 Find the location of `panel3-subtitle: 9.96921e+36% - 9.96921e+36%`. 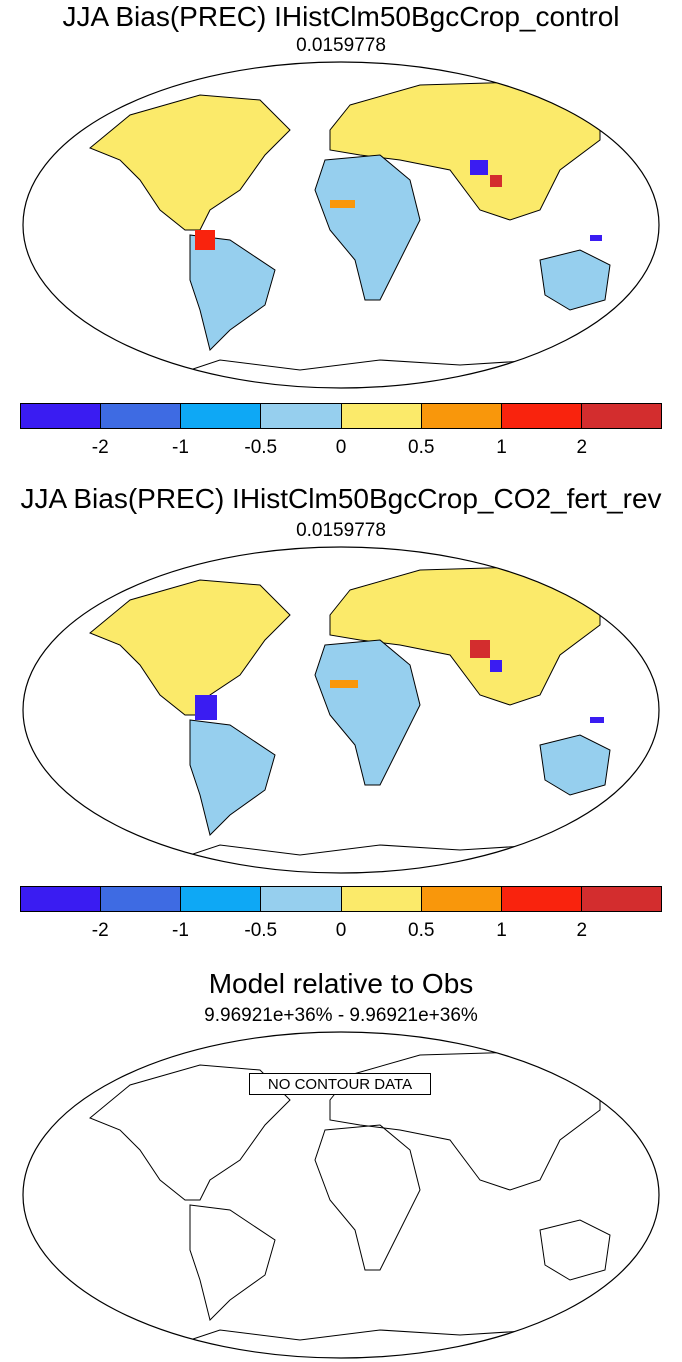

panel3-subtitle: 9.96921e+36% - 9.96921e+36% is located at coordinates (341, 1015).